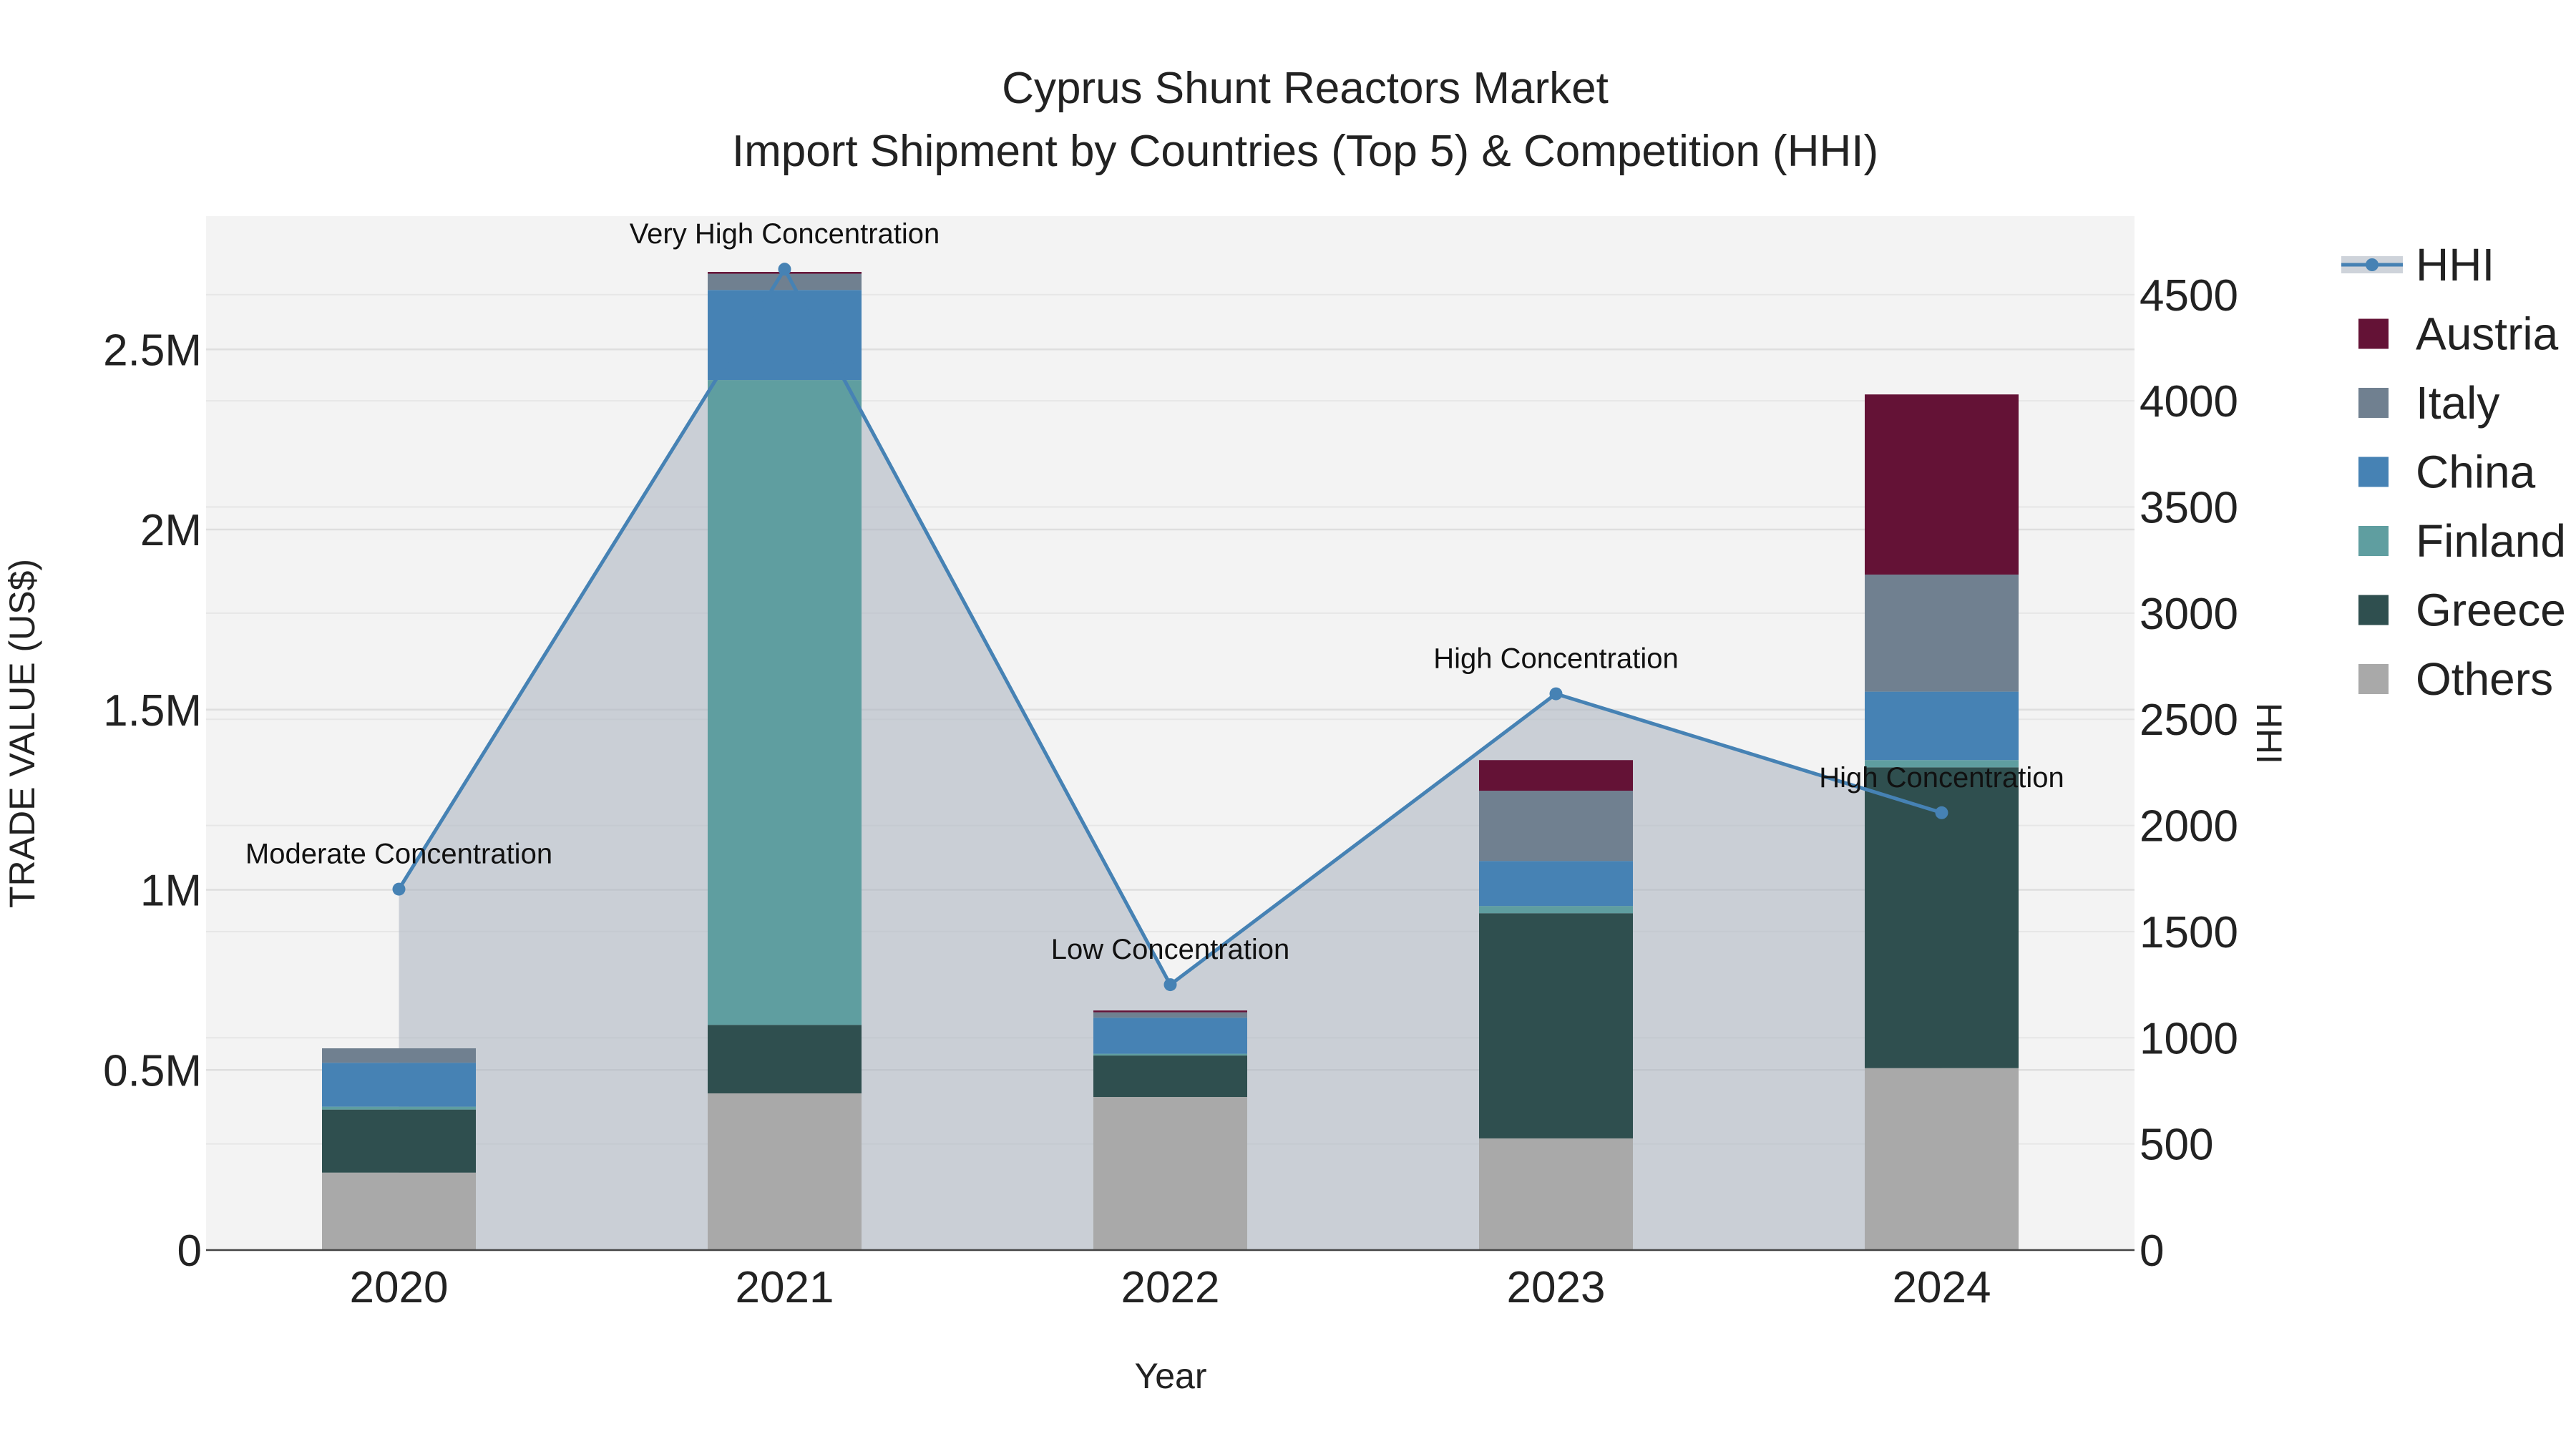 This screenshot has height=1449, width=2576. I want to click on y2-axis-ticks: 0 500 1000 1500 2000 2500 3000 3500 4000 4500, so click(2189, 773).